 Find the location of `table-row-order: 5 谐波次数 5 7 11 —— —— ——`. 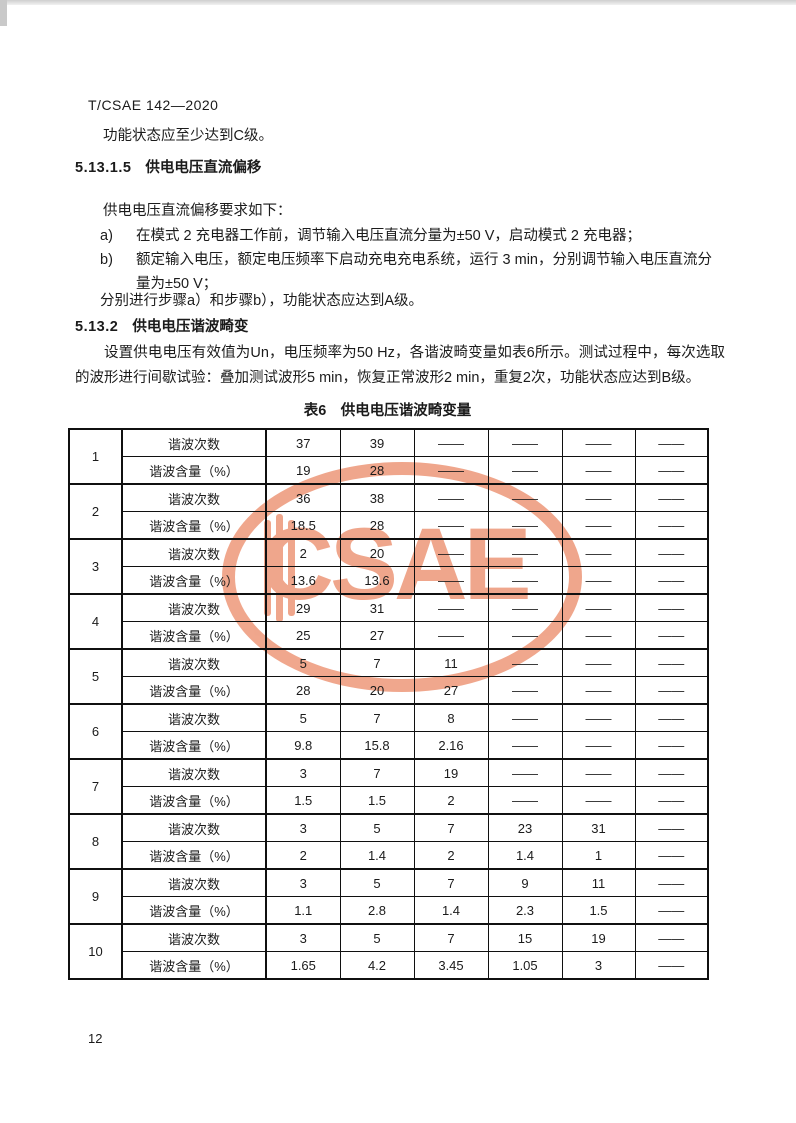

table-row-order: 5 谐波次数 5 7 11 —— —— —— is located at coordinates (388, 676).